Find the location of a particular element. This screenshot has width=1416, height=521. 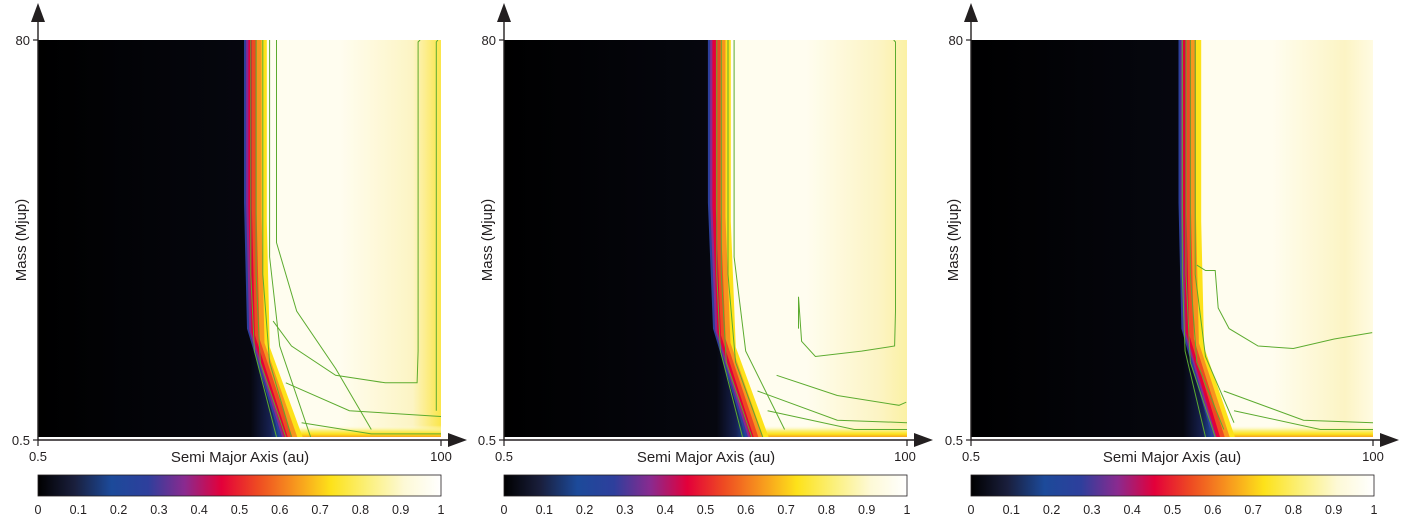

colorbar-1: 0 0.1 0.2 0.3 0.4 0.5 0.6 0.7 0.8 0.9 1 is located at coordinates (240, 495).